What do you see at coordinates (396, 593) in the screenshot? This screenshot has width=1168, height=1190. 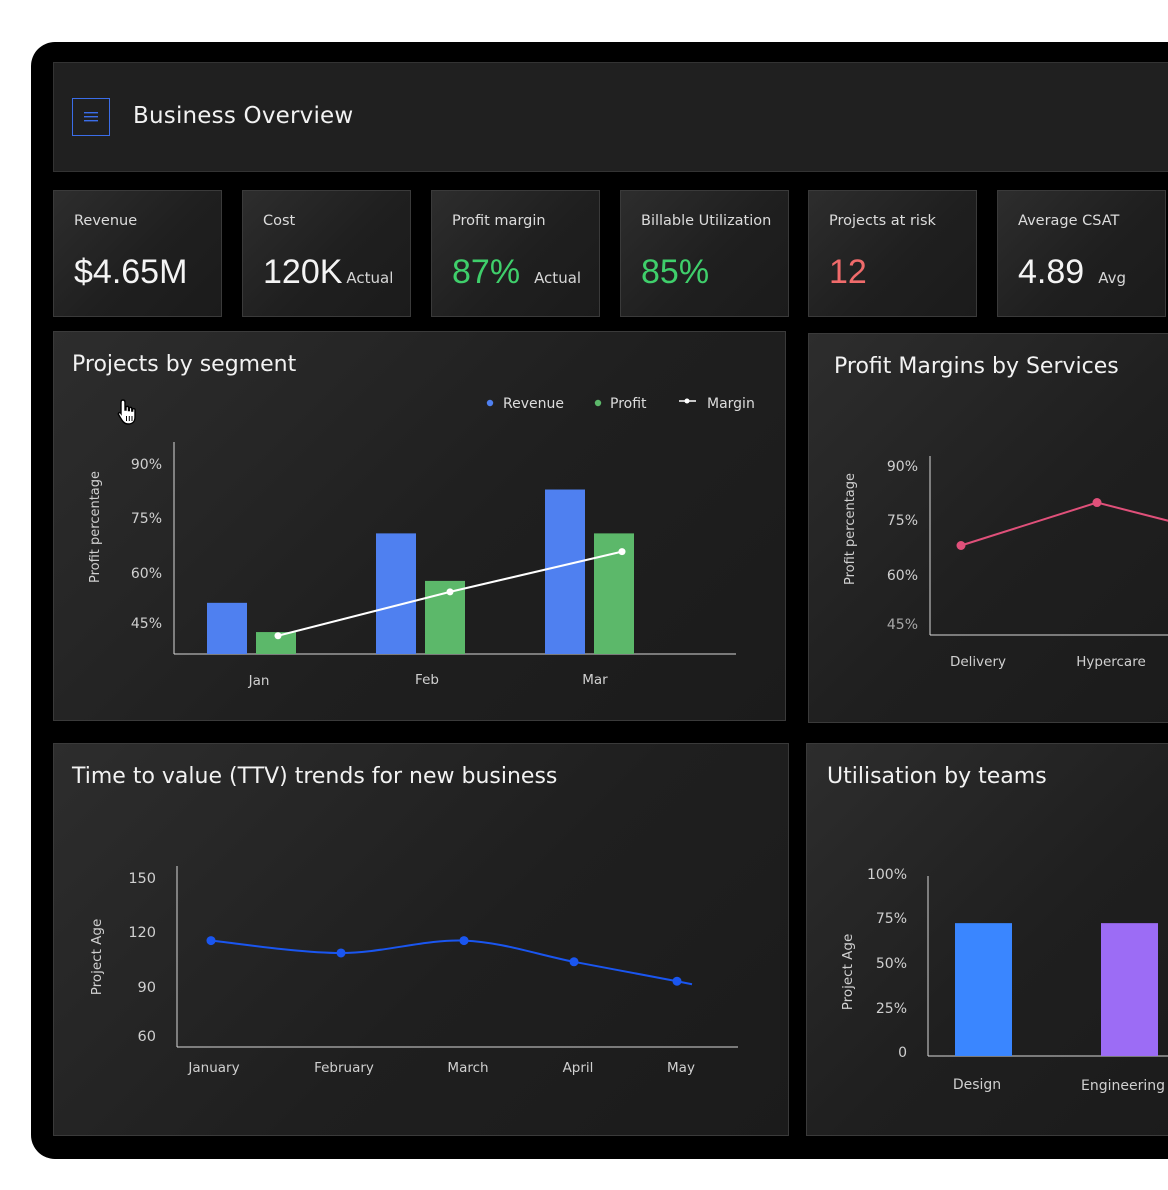 I see `bar-revenue-feb` at bounding box center [396, 593].